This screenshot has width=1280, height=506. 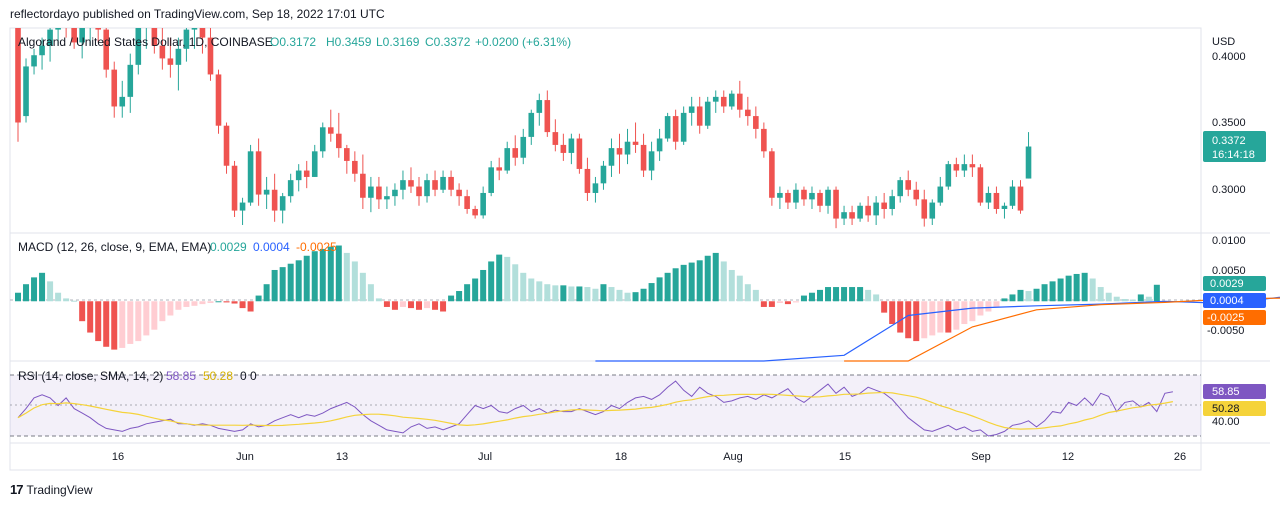 What do you see at coordinates (59, 489) in the screenshot?
I see `brand-name: TradingView` at bounding box center [59, 489].